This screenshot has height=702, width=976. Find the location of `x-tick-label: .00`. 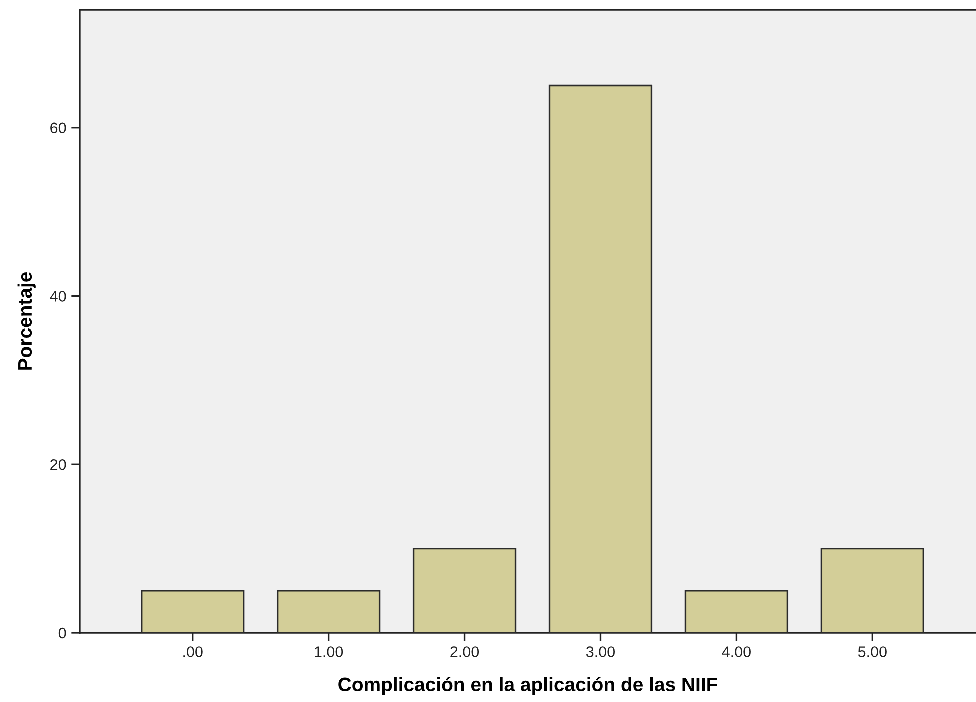

x-tick-label: .00 is located at coordinates (193, 652).